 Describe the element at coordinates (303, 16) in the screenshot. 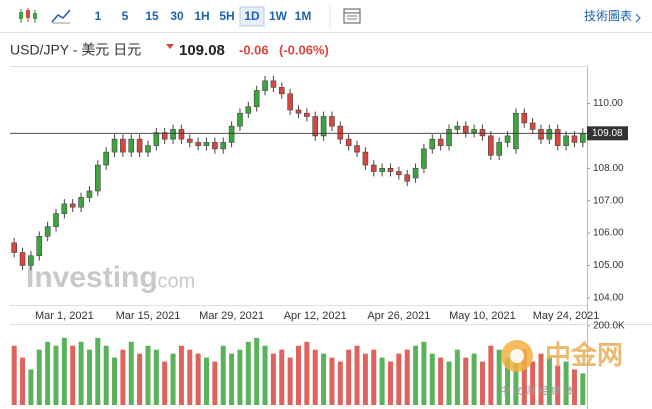

I see `interval-button: 1M` at that location.